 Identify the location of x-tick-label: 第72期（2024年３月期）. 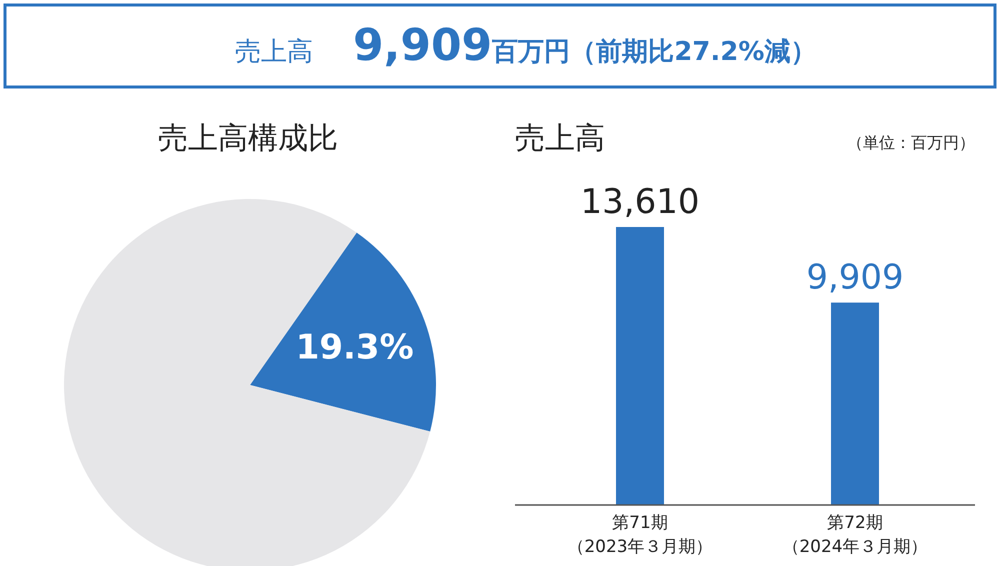
(855, 535).